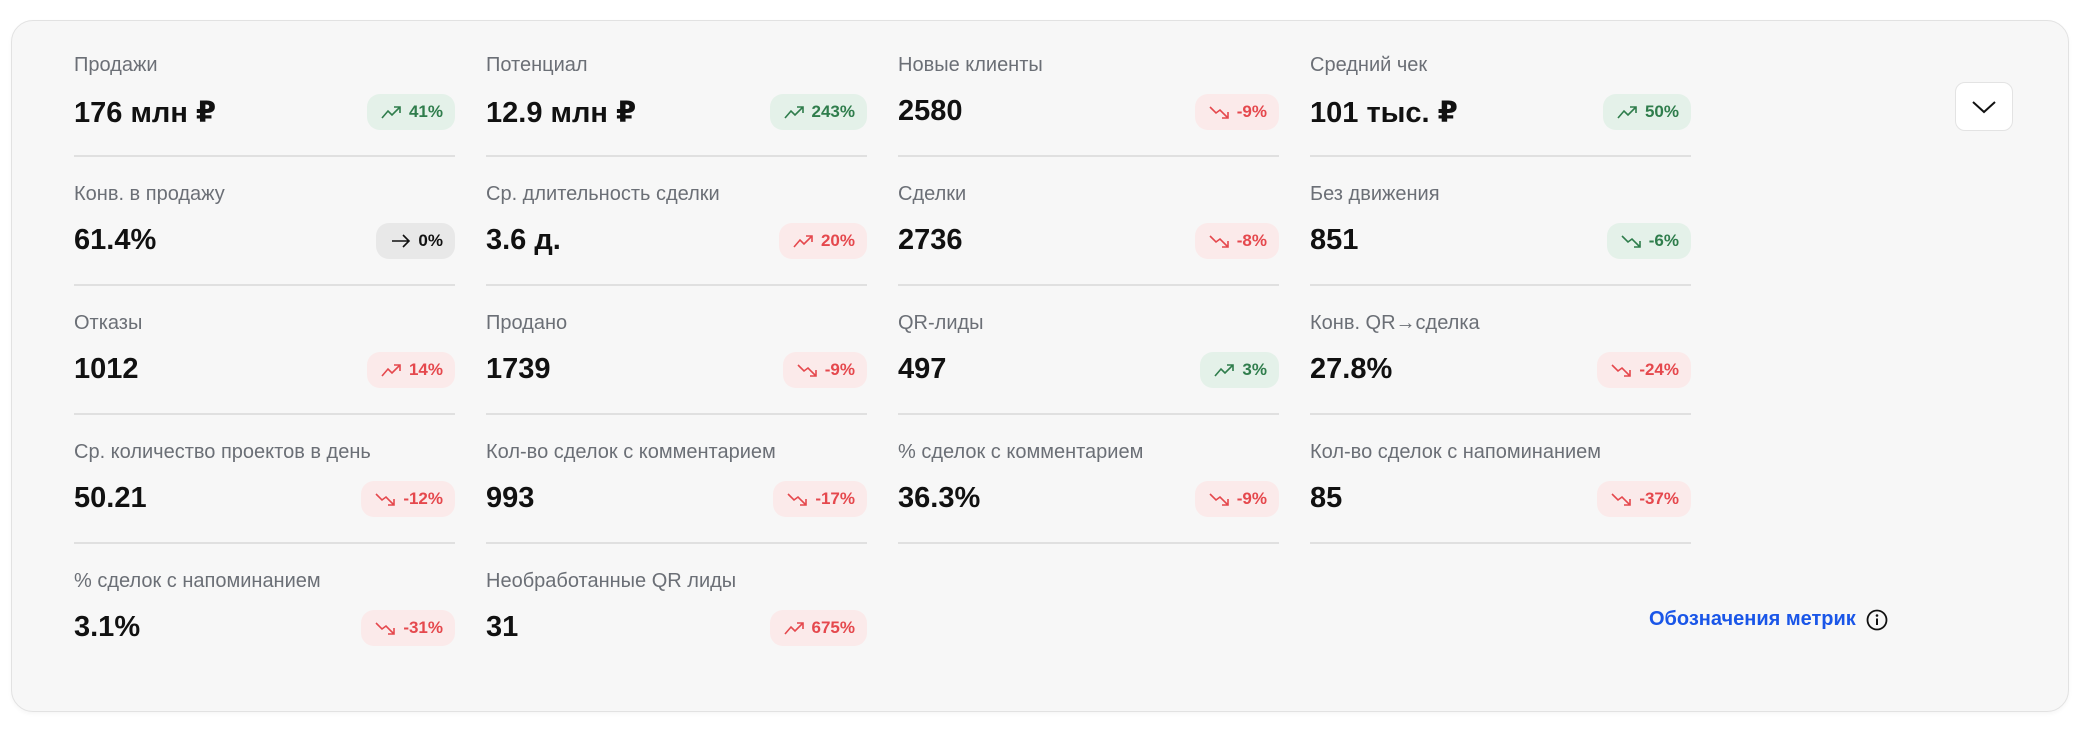 The width and height of the screenshot is (2076, 734). What do you see at coordinates (1088, 347) in the screenshot?
I see `metric-tile: QR-лиды 497 3%` at bounding box center [1088, 347].